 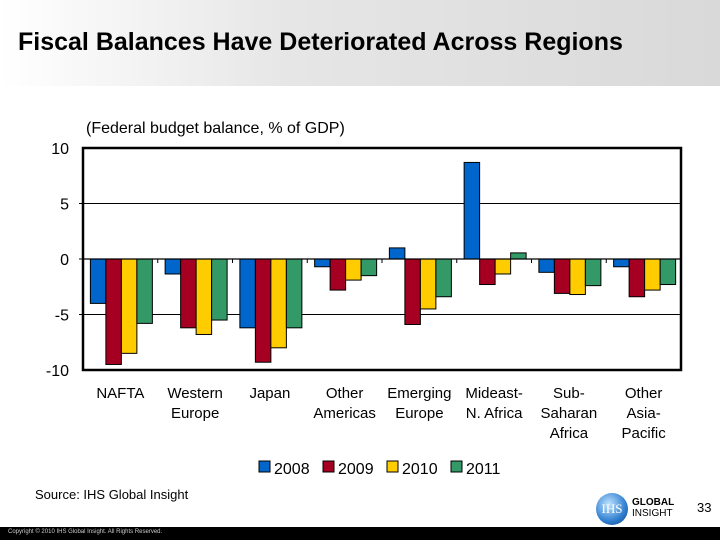 I want to click on ihs-global-insight-logo: IHS GLOBAL INSIGHT, so click(x=641, y=509).